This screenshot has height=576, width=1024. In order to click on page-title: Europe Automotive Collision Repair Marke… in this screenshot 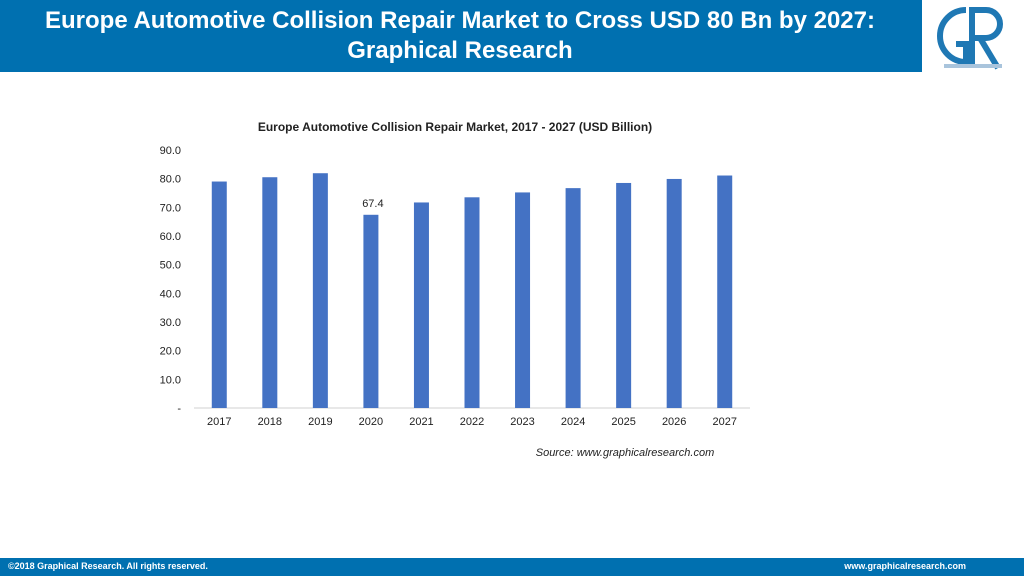, I will do `click(460, 35)`.